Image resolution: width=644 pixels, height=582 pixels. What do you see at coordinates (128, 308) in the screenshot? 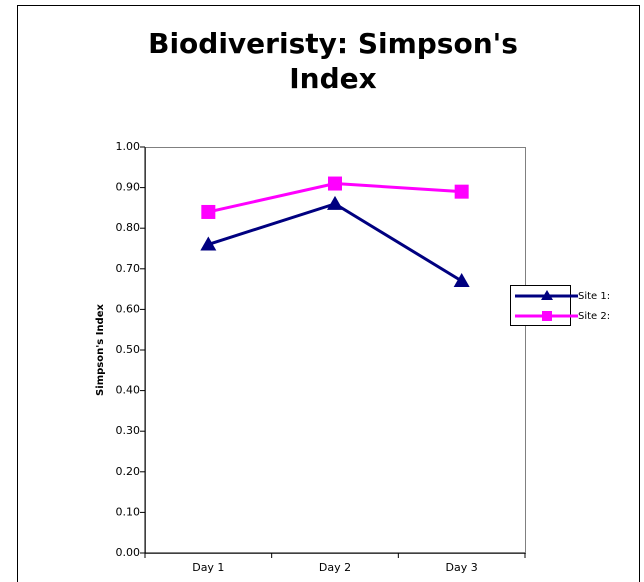
I see `y-tick-label: 0.60` at bounding box center [128, 308].